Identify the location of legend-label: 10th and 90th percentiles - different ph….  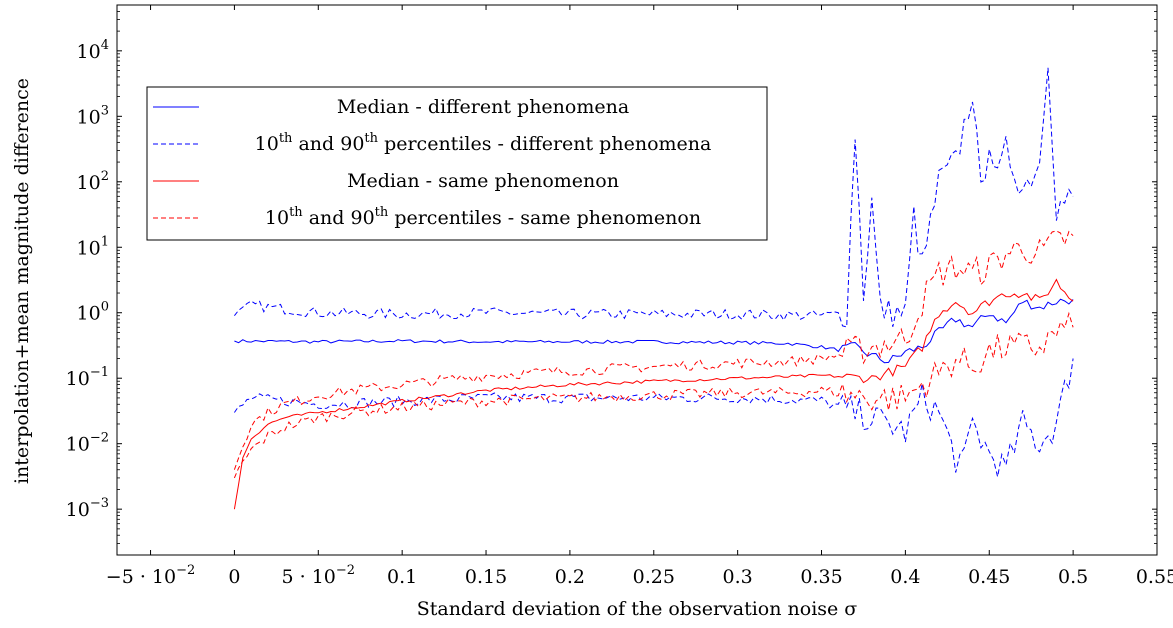
(483, 143).